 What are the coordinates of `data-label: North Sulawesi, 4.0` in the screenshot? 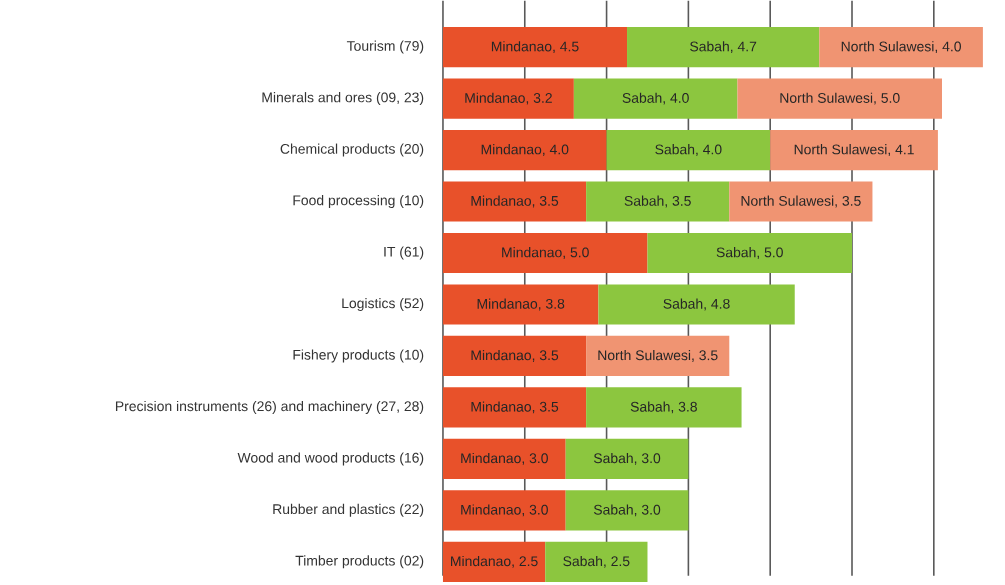 It's located at (901, 47).